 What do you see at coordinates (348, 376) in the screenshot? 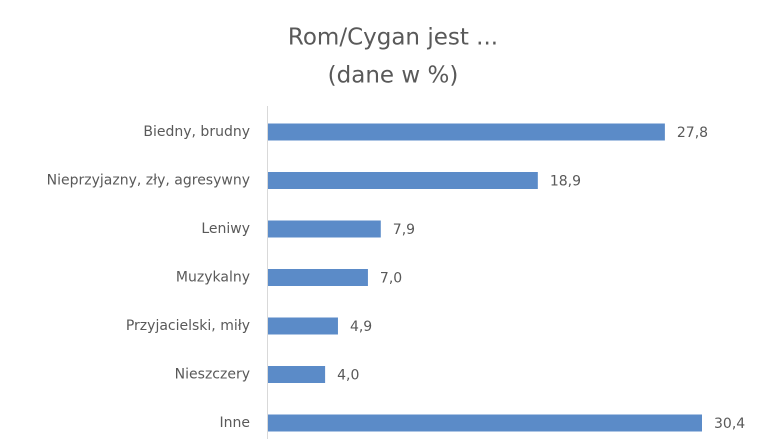
I see `value-label: 4,0` at bounding box center [348, 376].